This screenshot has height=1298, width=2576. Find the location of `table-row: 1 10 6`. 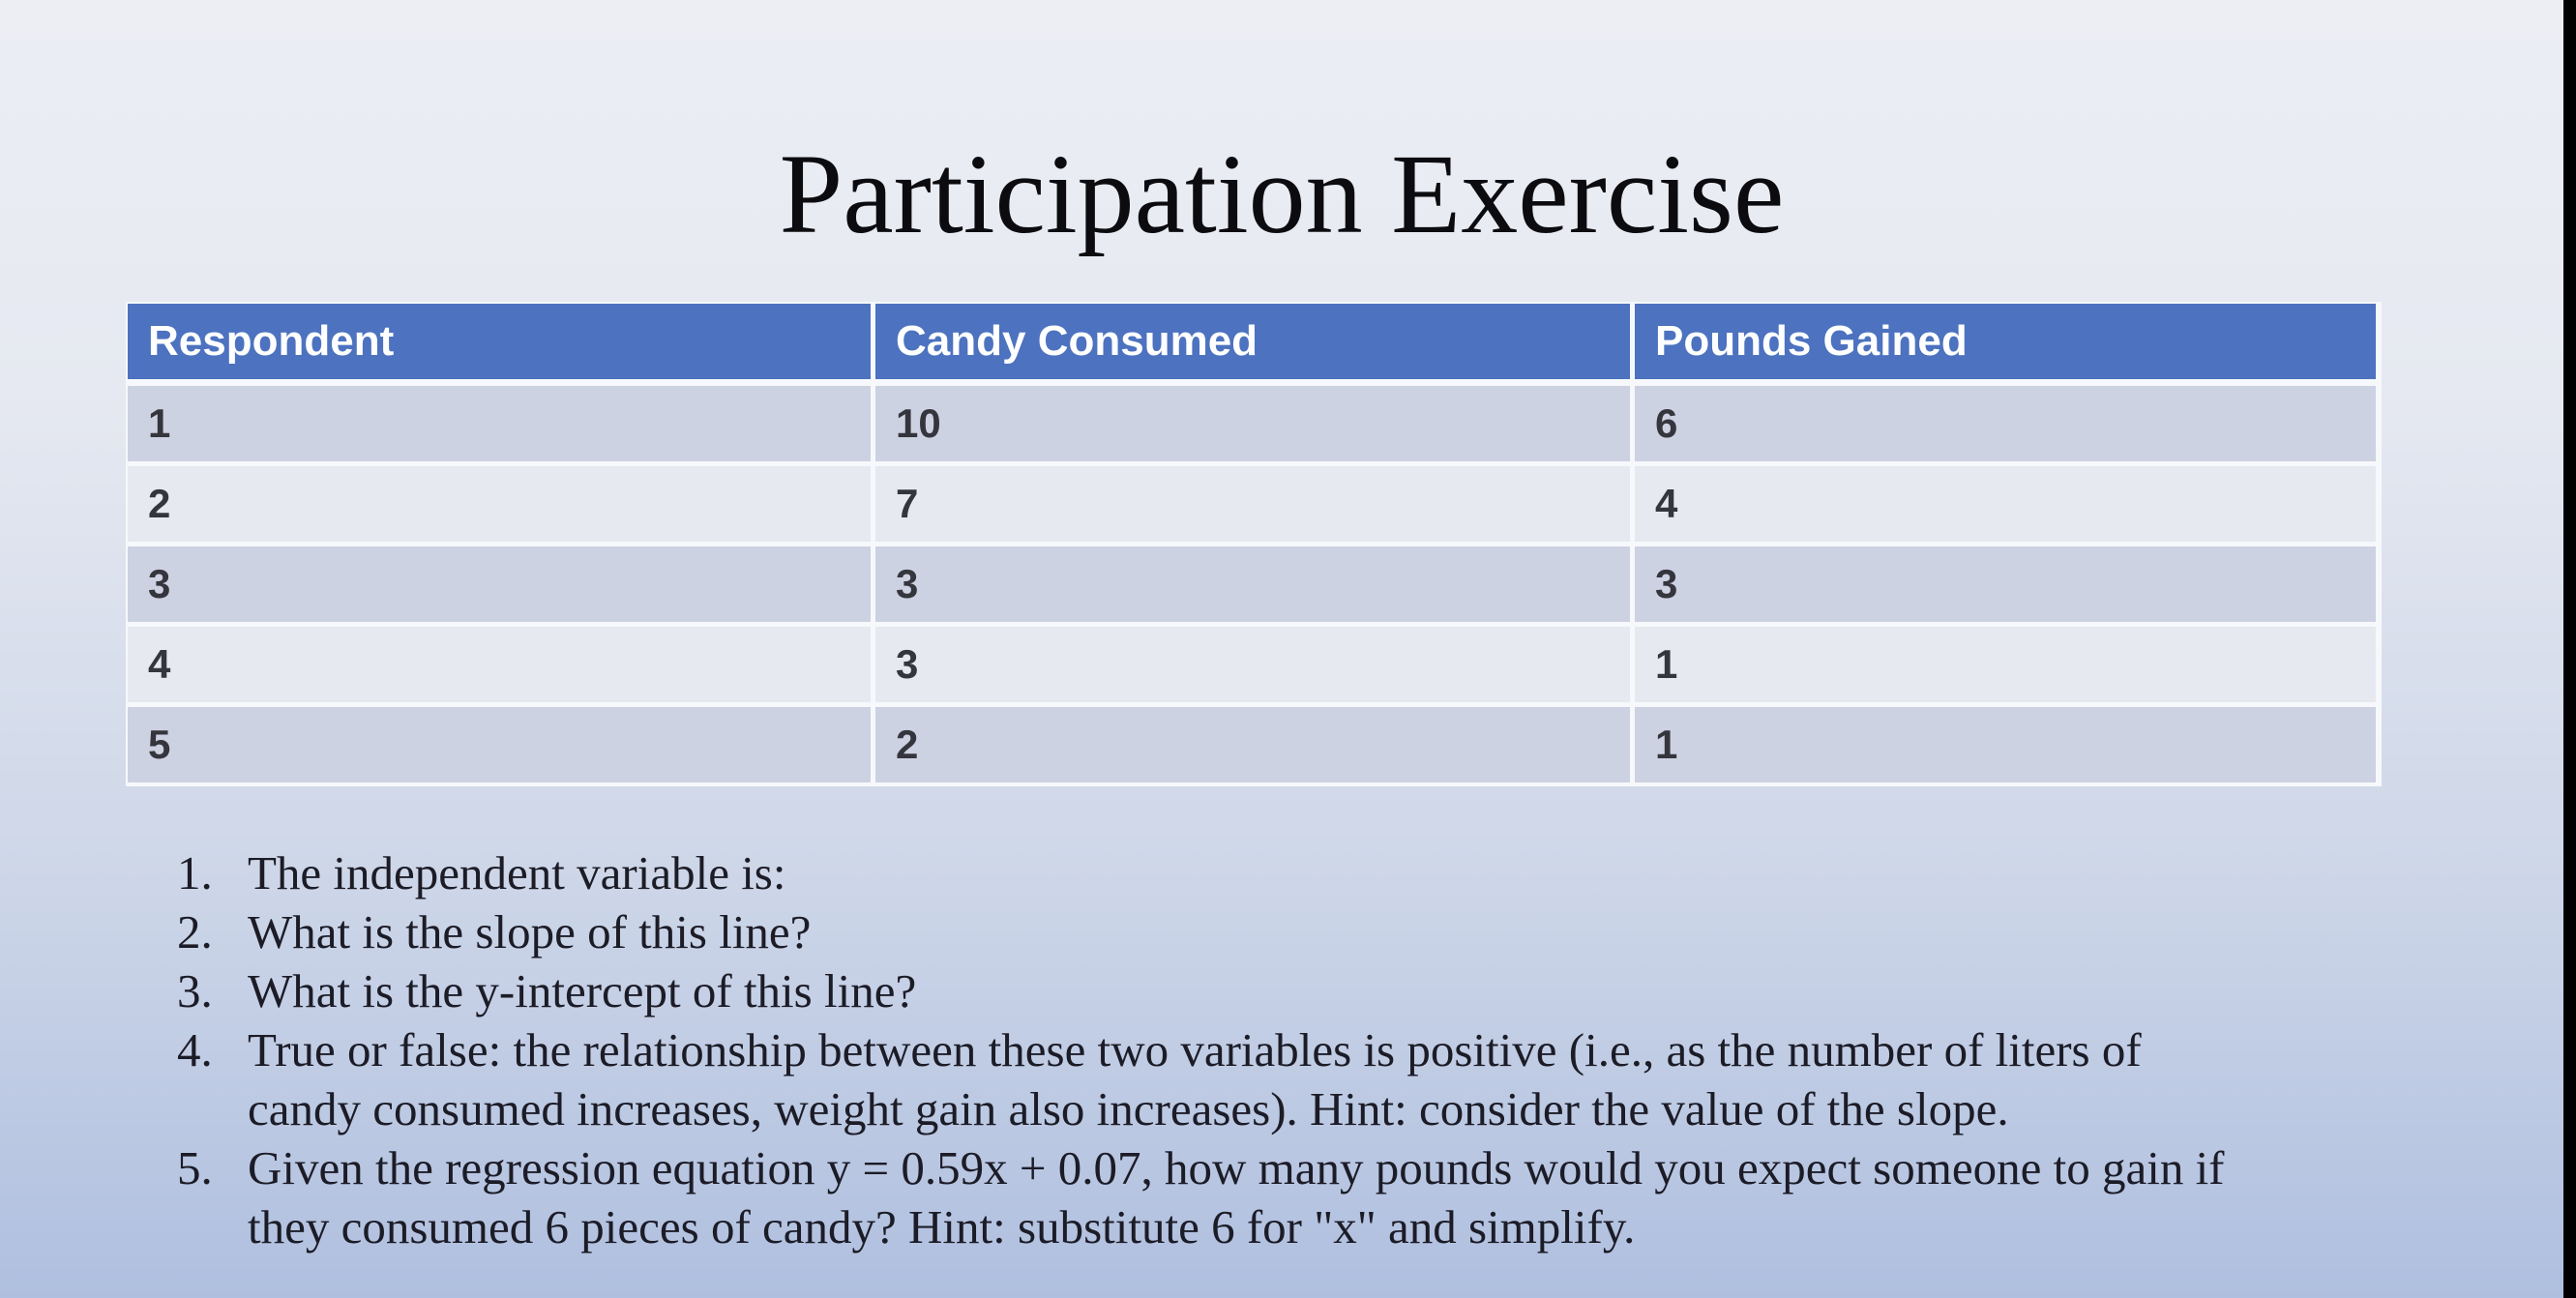

table-row: 1 10 6 is located at coordinates (1254, 423).